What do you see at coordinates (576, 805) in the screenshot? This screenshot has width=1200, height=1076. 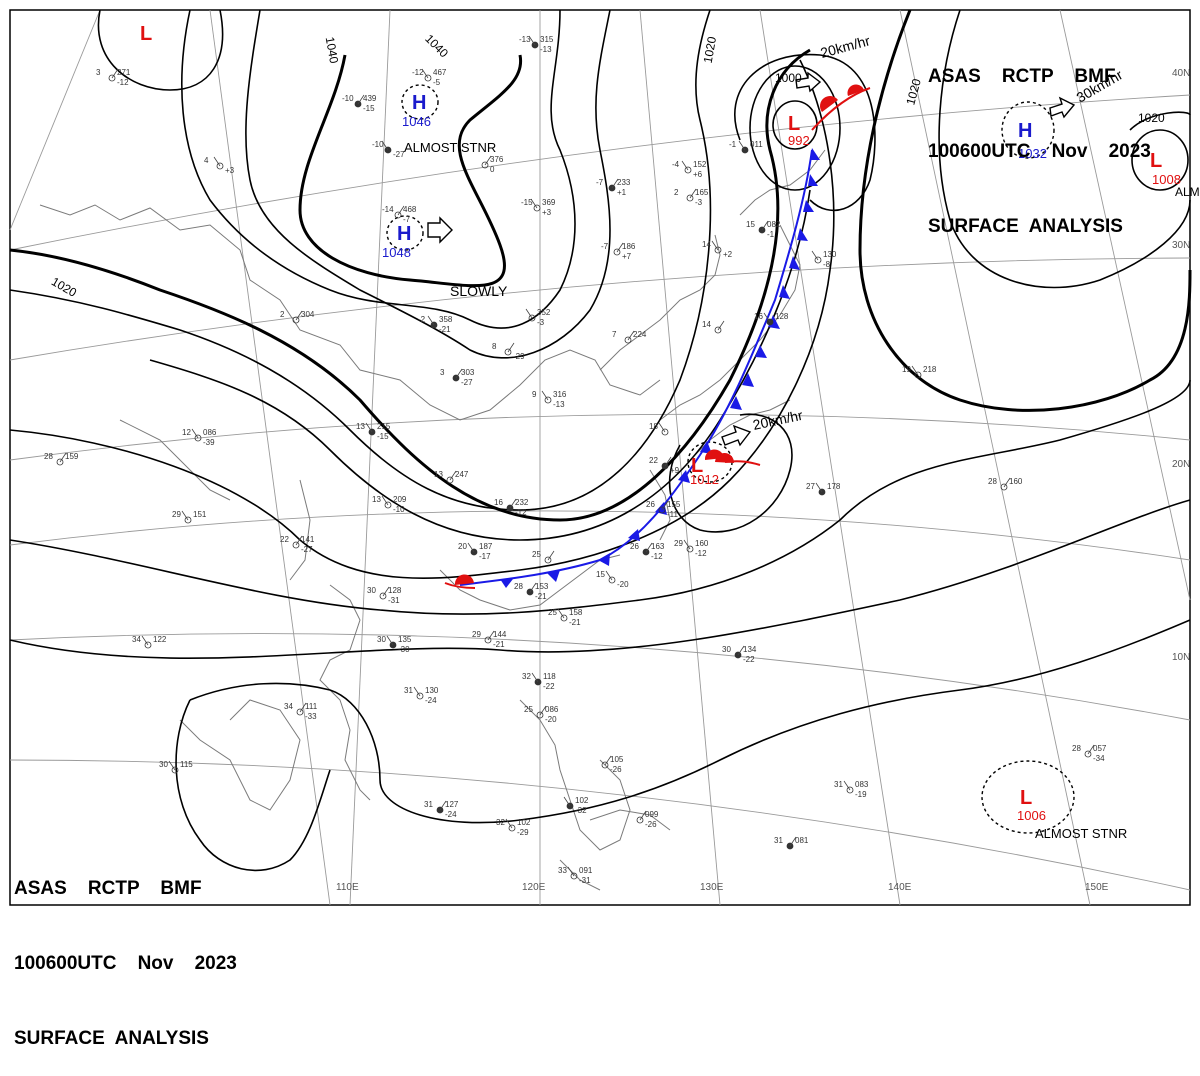 I see `station-plot: 102-32` at bounding box center [576, 805].